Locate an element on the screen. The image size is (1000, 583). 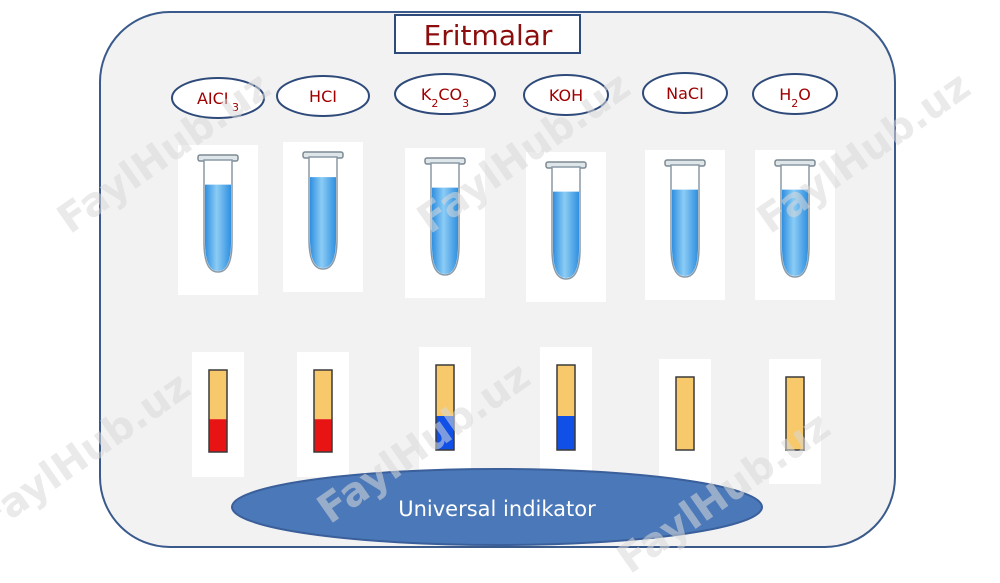
solution-column: AICI 3 is located at coordinates (218, 277).